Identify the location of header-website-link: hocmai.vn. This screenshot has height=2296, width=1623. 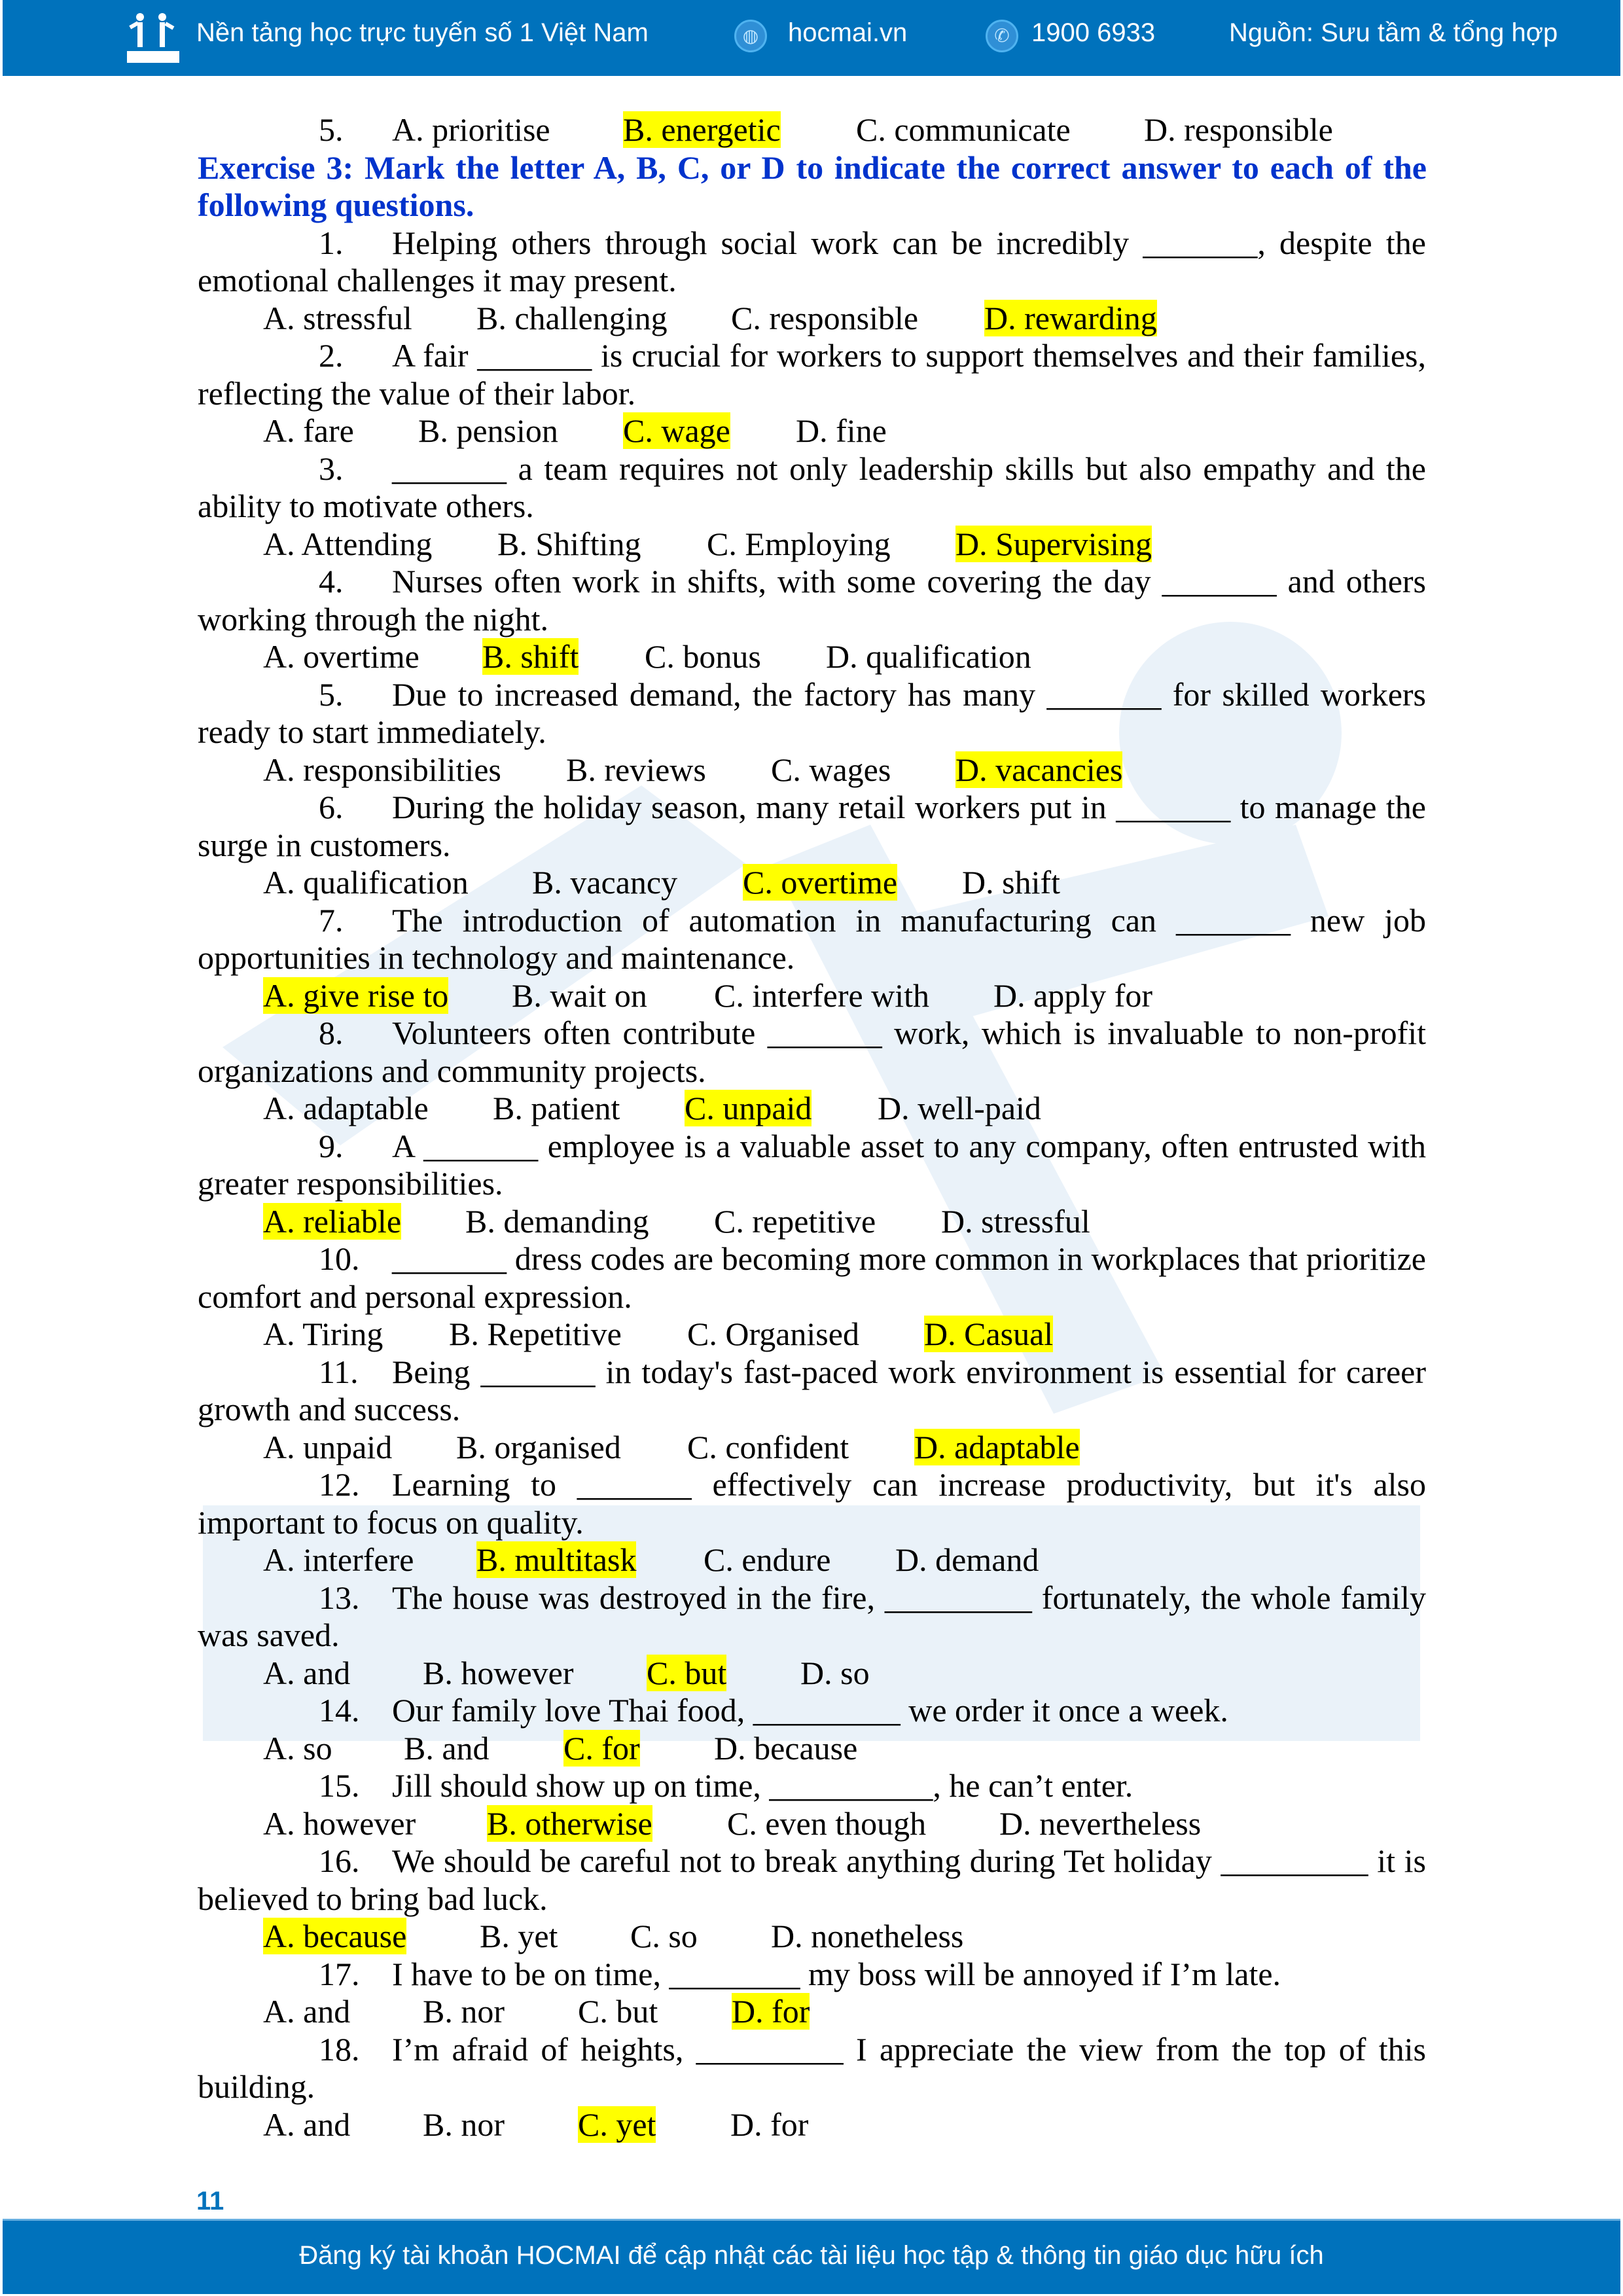
(848, 32).